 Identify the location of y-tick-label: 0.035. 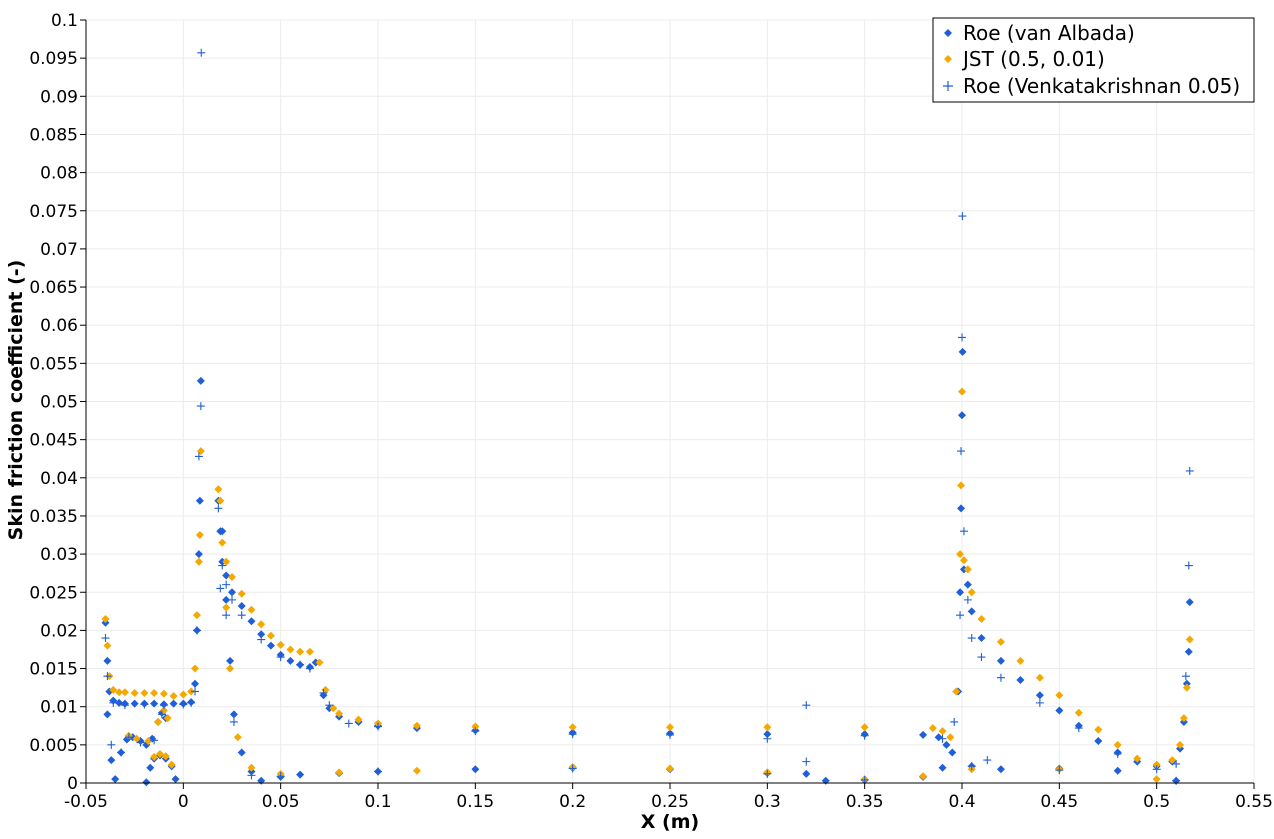
(53, 517).